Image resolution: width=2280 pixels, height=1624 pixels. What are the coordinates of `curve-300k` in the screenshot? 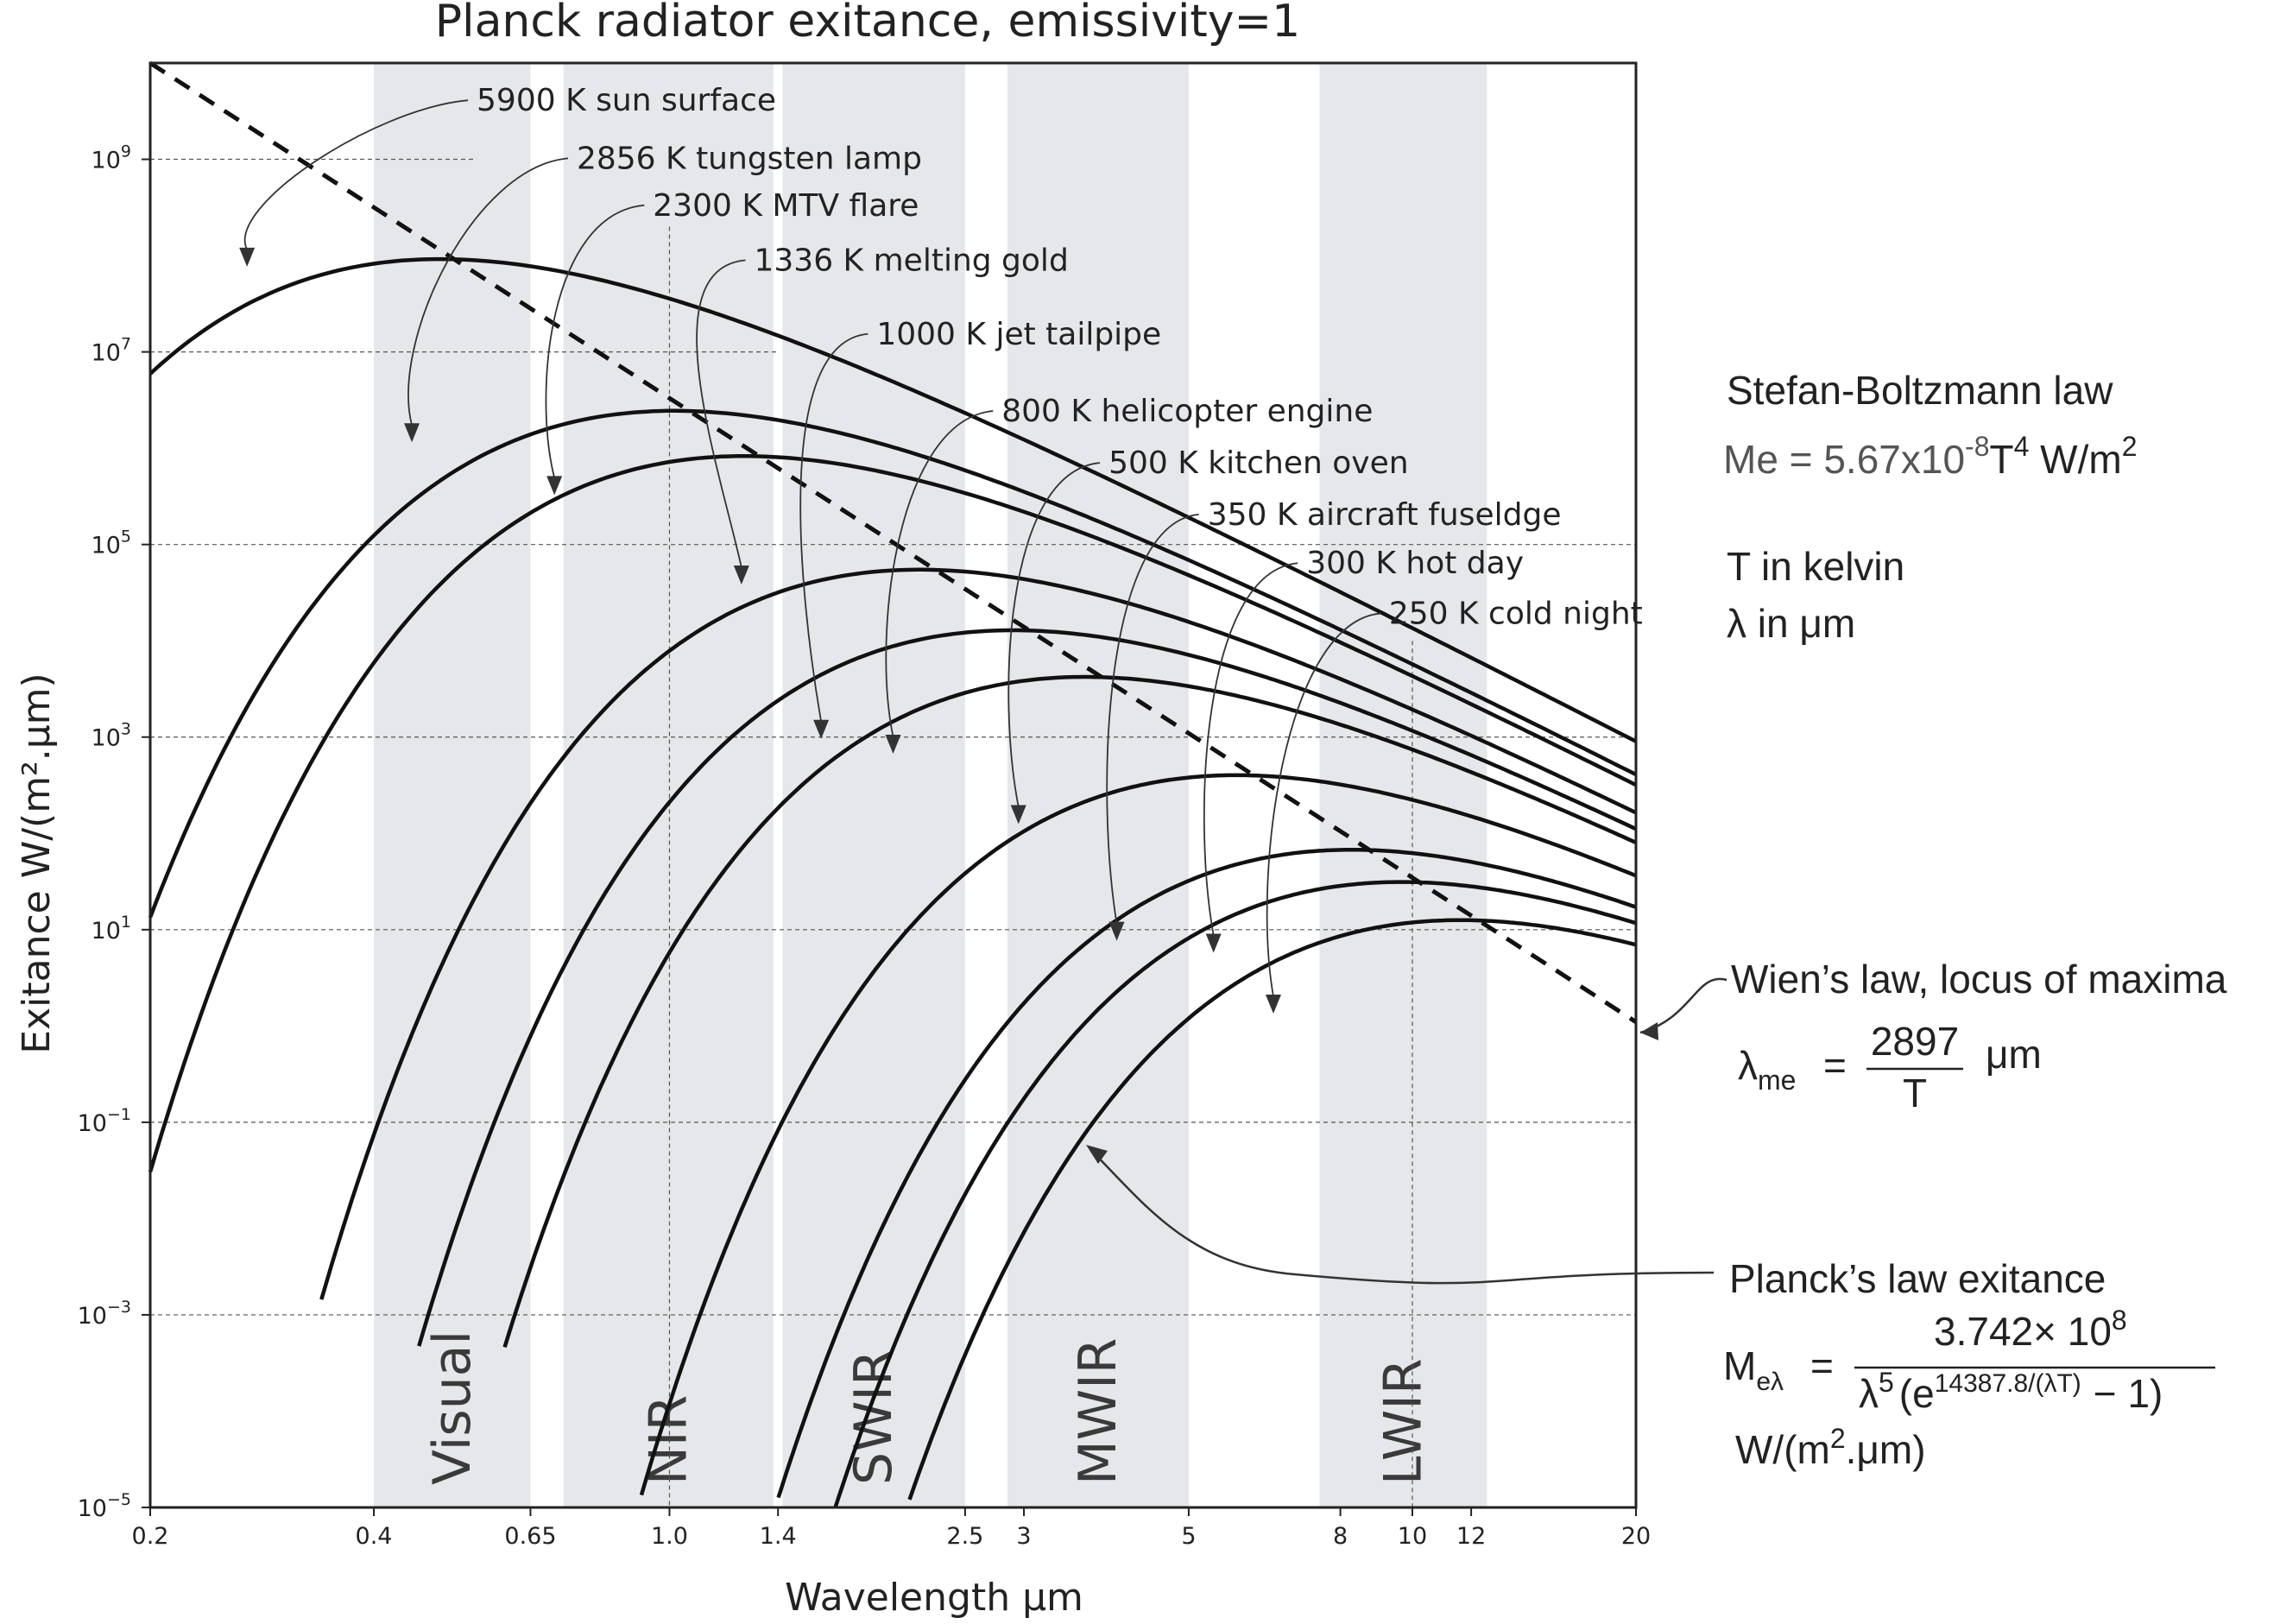 It's located at (1235, 1193).